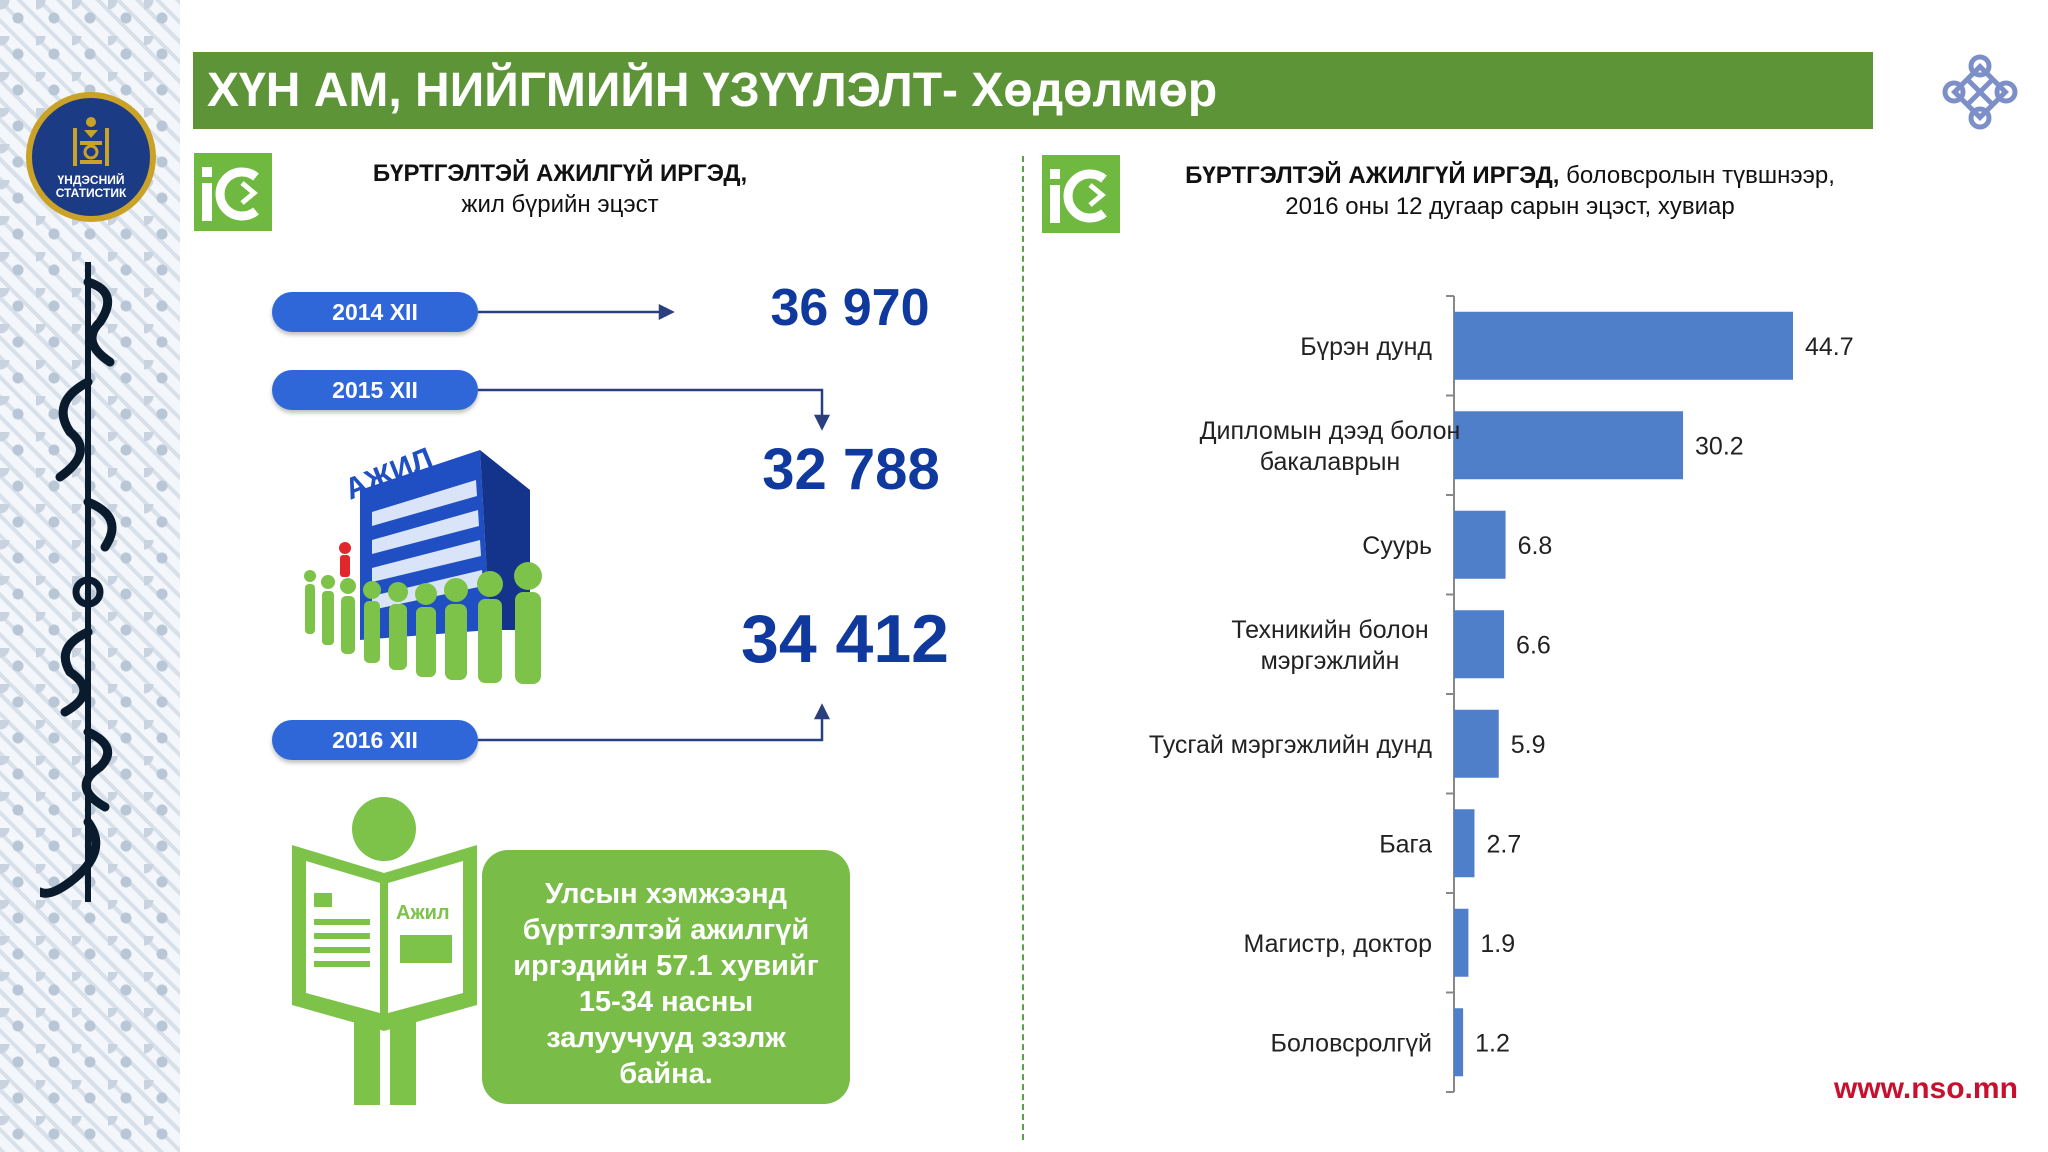 This screenshot has height=1152, width=2048. What do you see at coordinates (1528, 745) in the screenshot?
I see `chart-data-label: 5.9` at bounding box center [1528, 745].